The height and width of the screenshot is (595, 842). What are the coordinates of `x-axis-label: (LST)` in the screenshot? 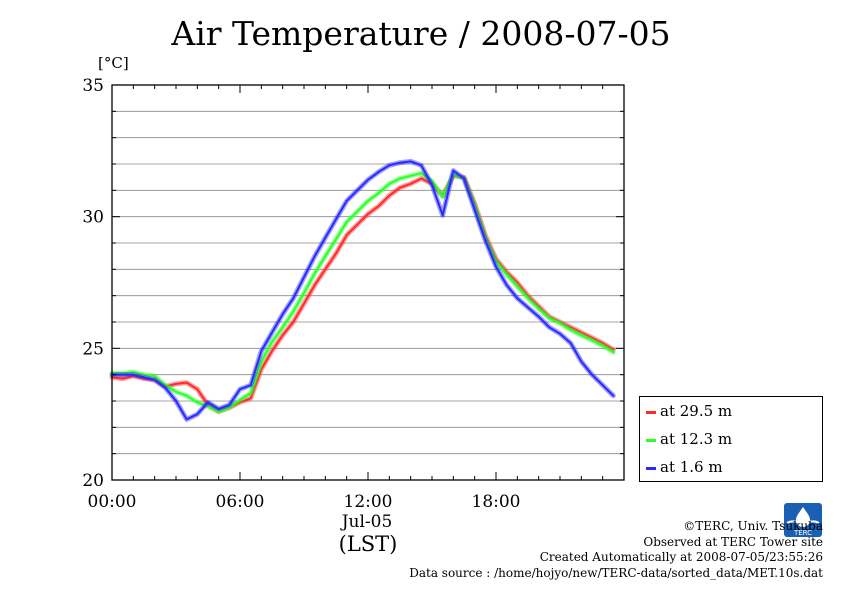 It's located at (368, 544).